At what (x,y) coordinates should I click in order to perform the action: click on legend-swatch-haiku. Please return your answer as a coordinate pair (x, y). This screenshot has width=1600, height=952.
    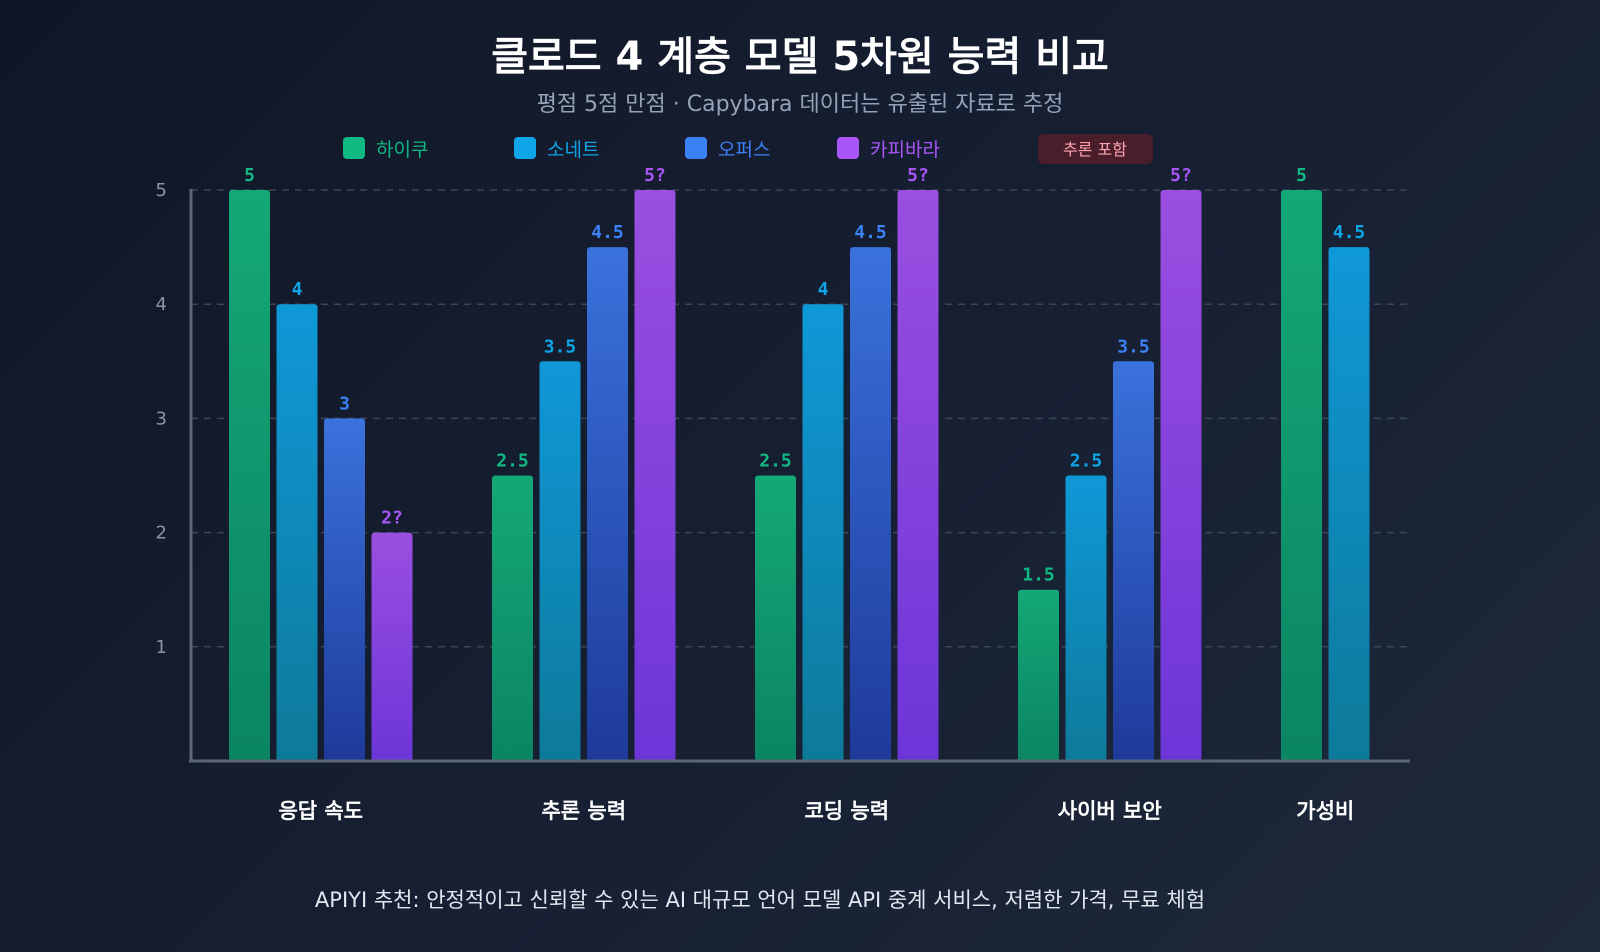
    Looking at the image, I should click on (354, 148).